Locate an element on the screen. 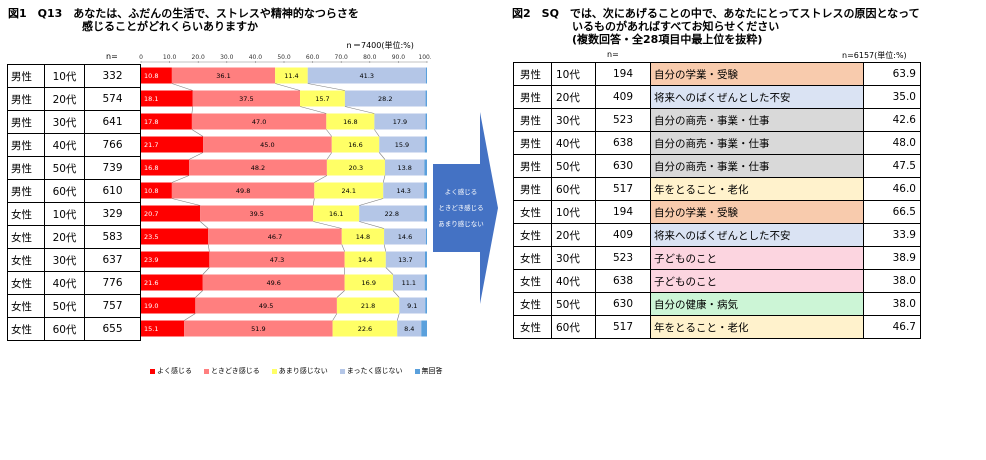 The height and width of the screenshot is (460, 986). right-arrow-icon is located at coordinates (465, 208).